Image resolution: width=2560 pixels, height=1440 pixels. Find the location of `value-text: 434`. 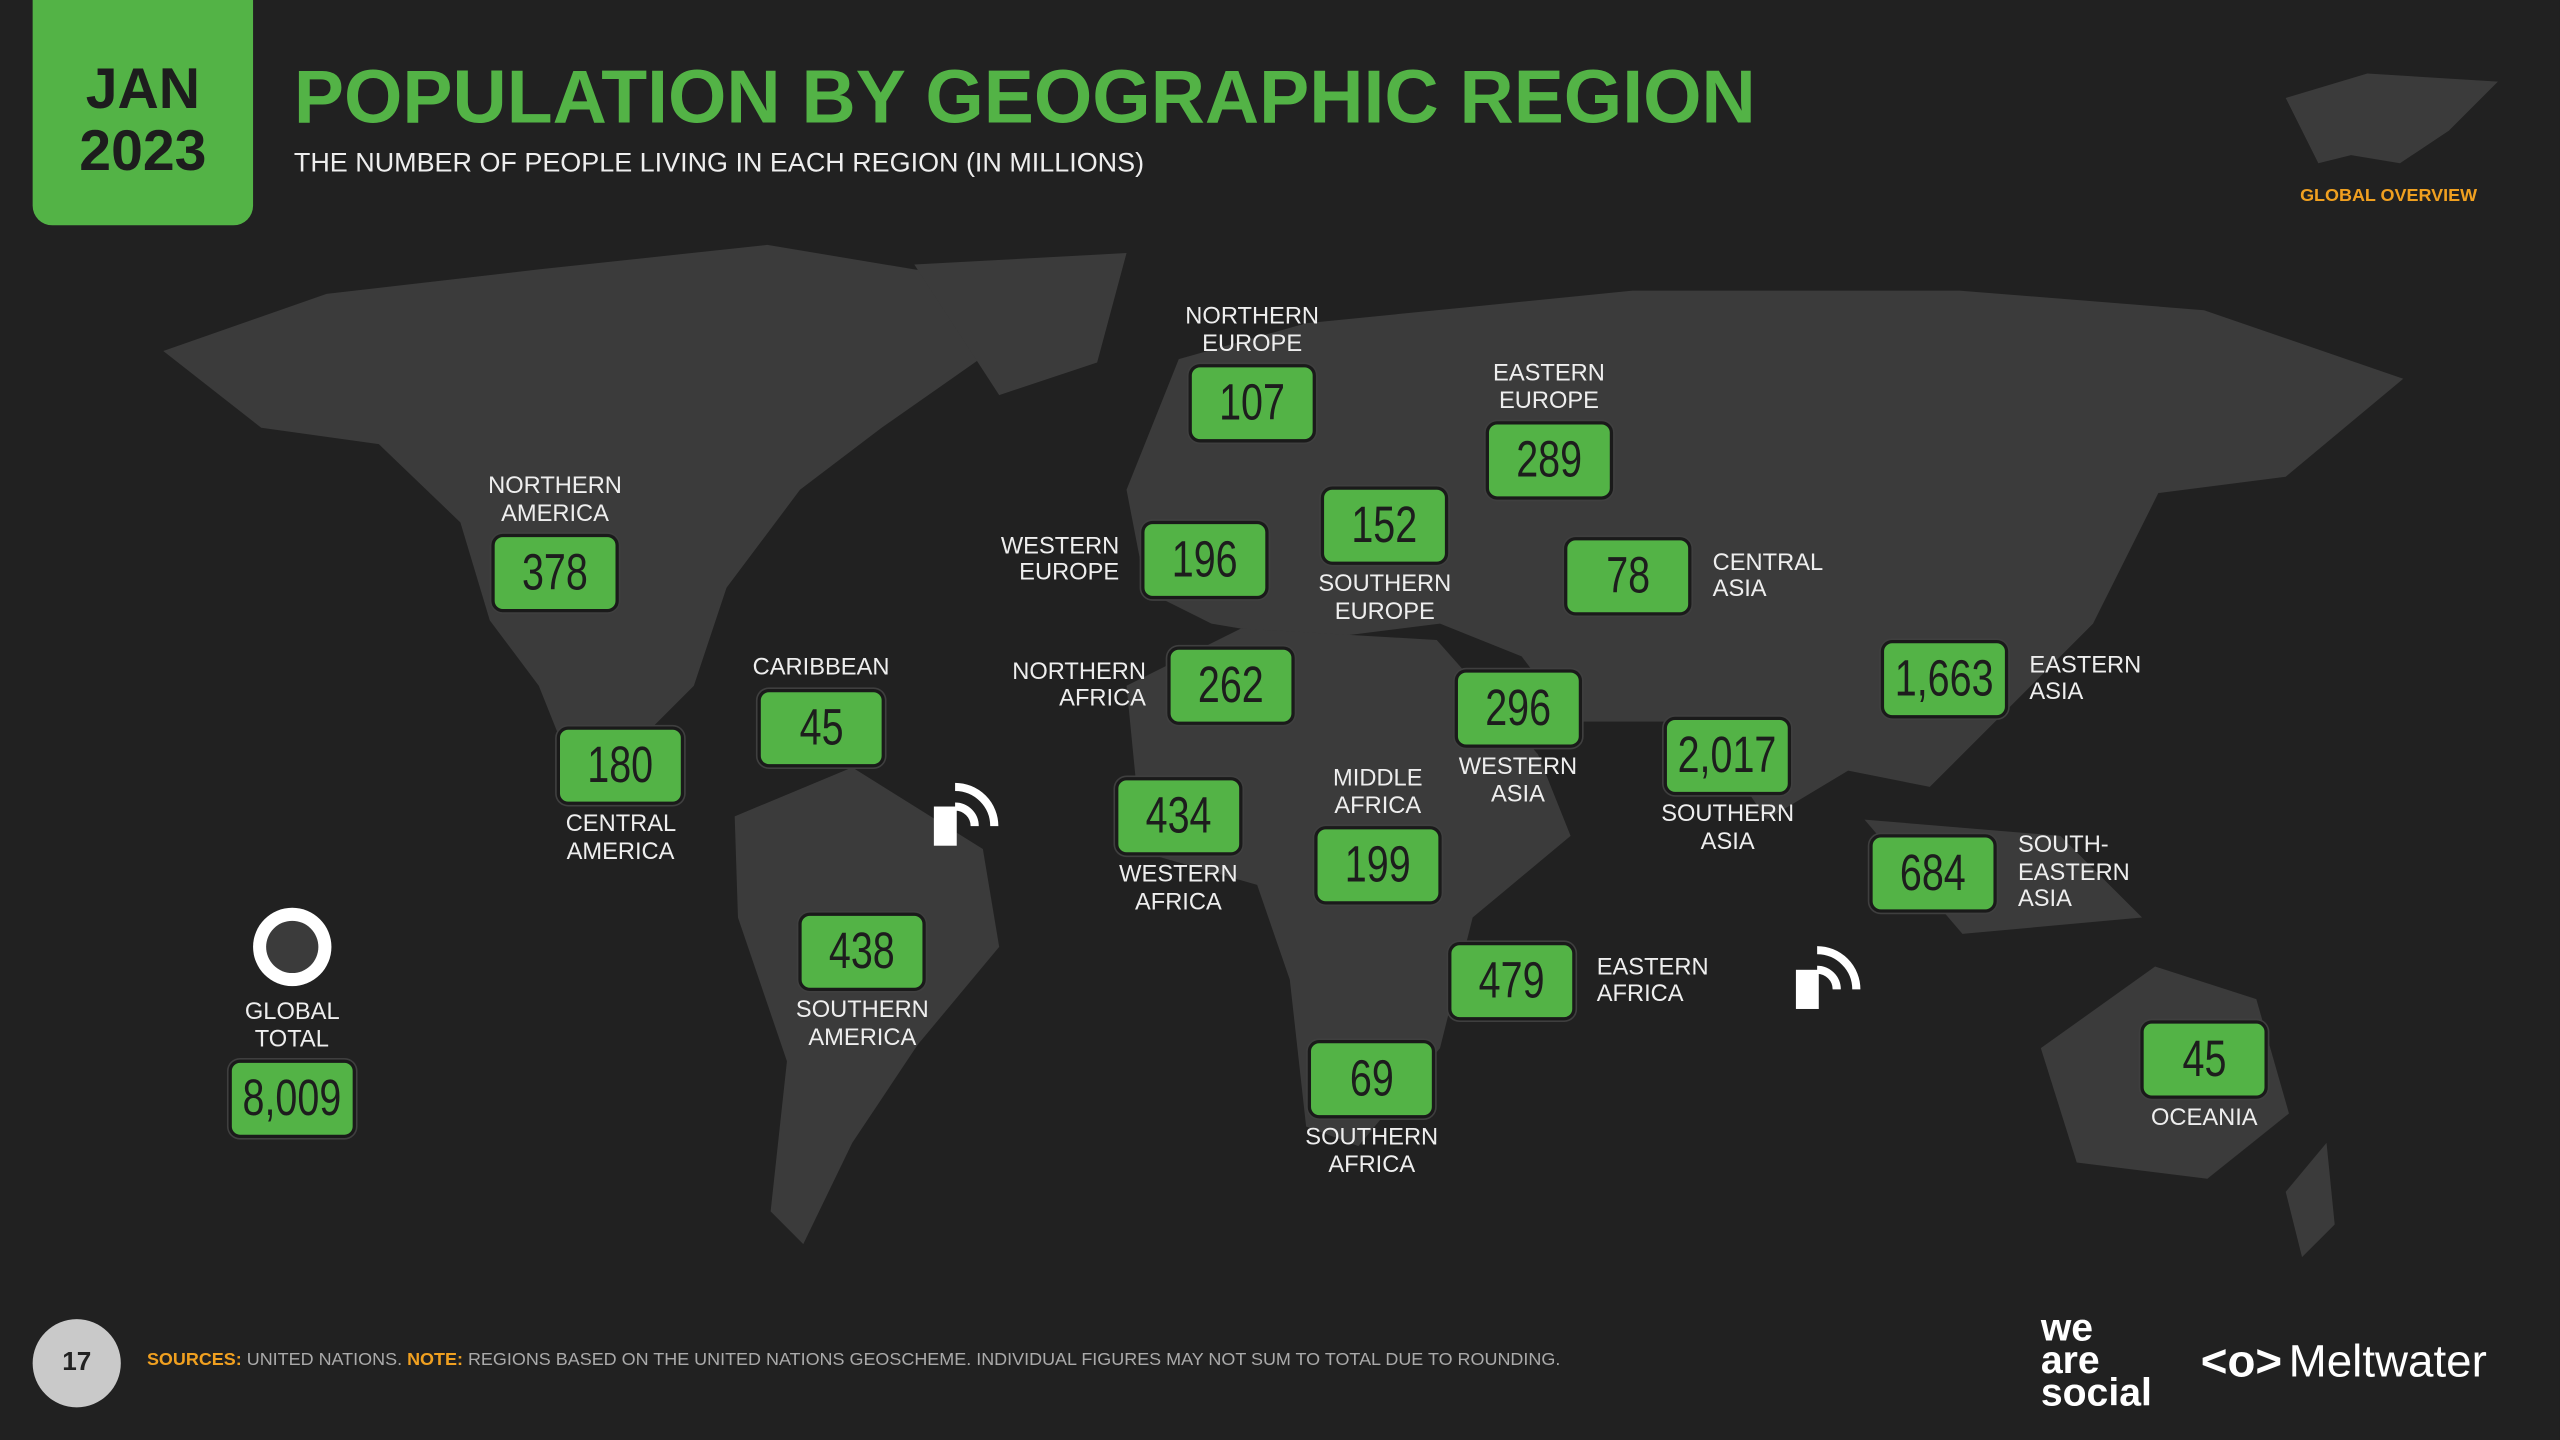

value-text: 434 is located at coordinates (1178, 815).